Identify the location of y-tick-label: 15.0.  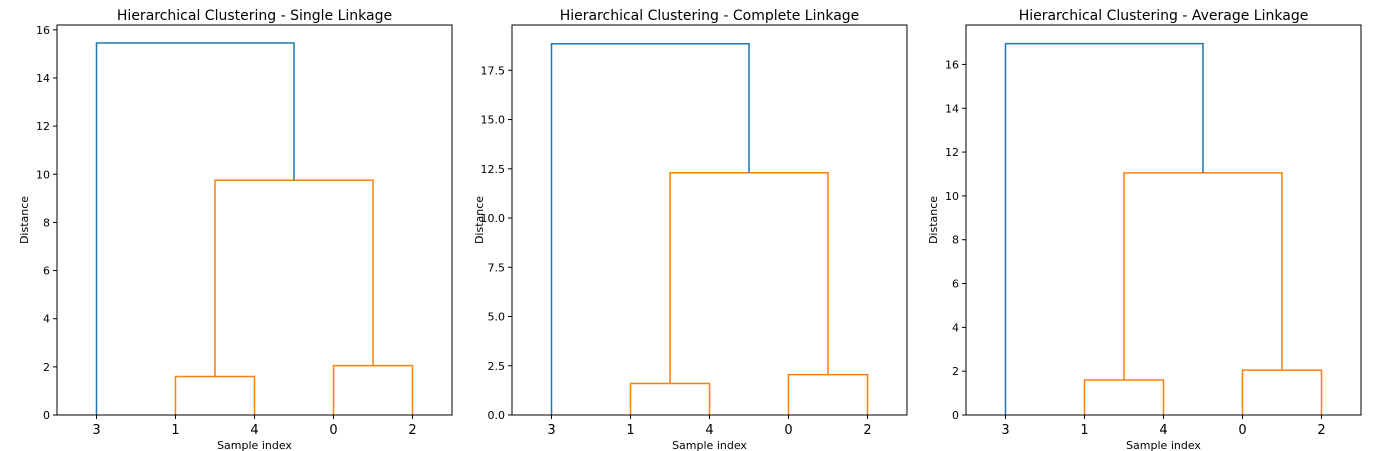
(493, 120).